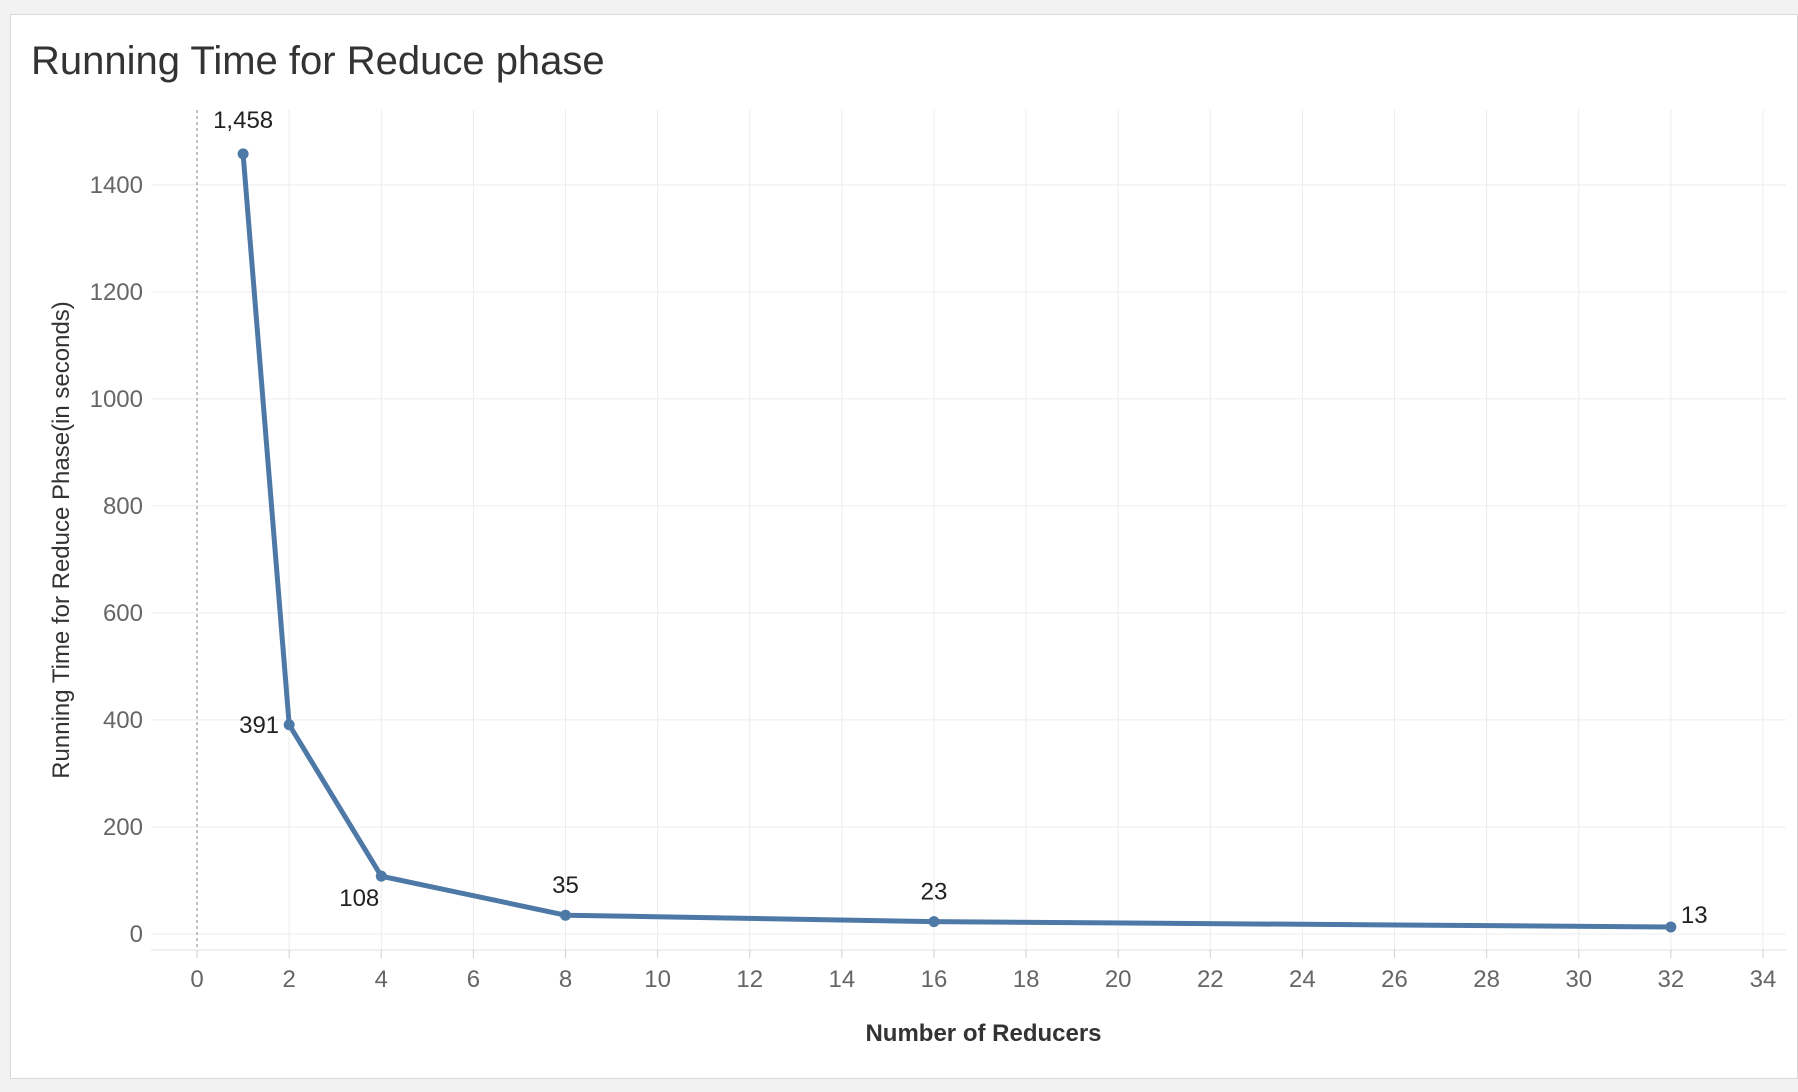 Image resolution: width=1798 pixels, height=1092 pixels. What do you see at coordinates (983, 1033) in the screenshot?
I see `x-axis-label: Number of Reducers` at bounding box center [983, 1033].